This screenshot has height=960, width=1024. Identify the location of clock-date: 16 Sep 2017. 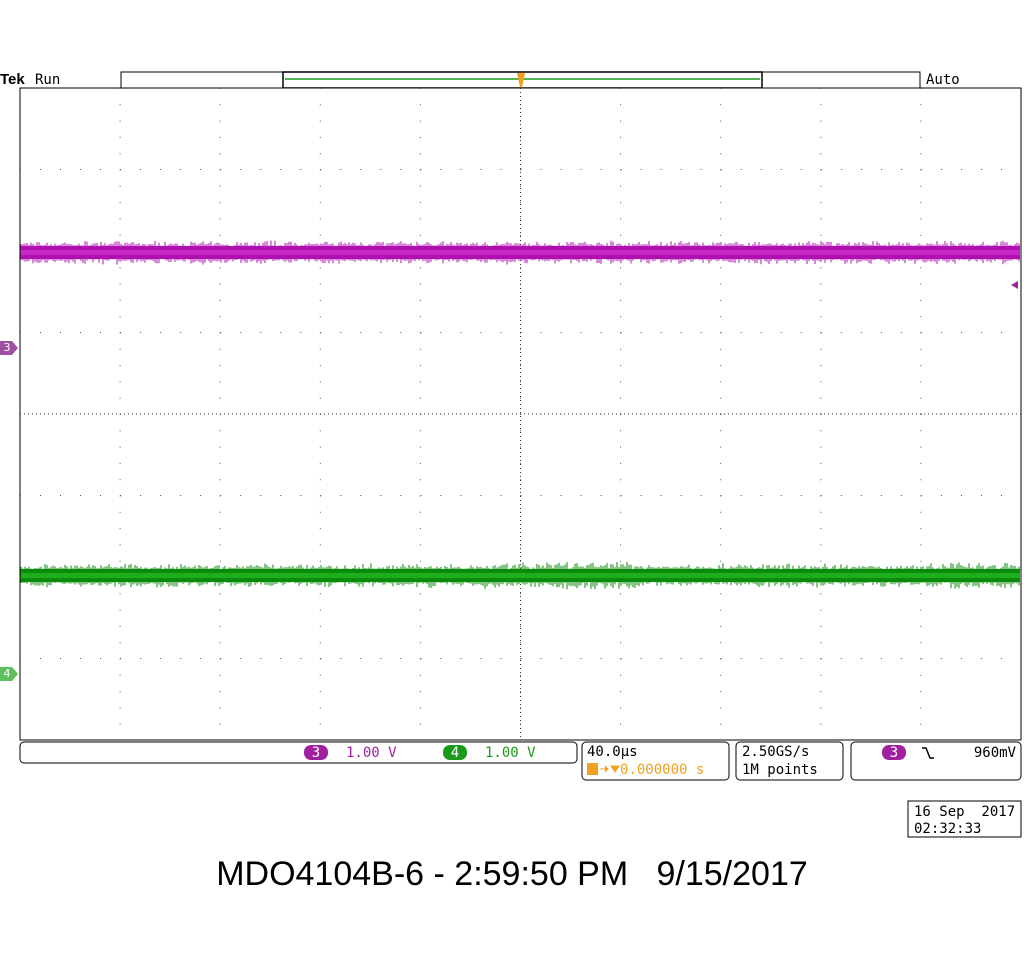
(964, 812).